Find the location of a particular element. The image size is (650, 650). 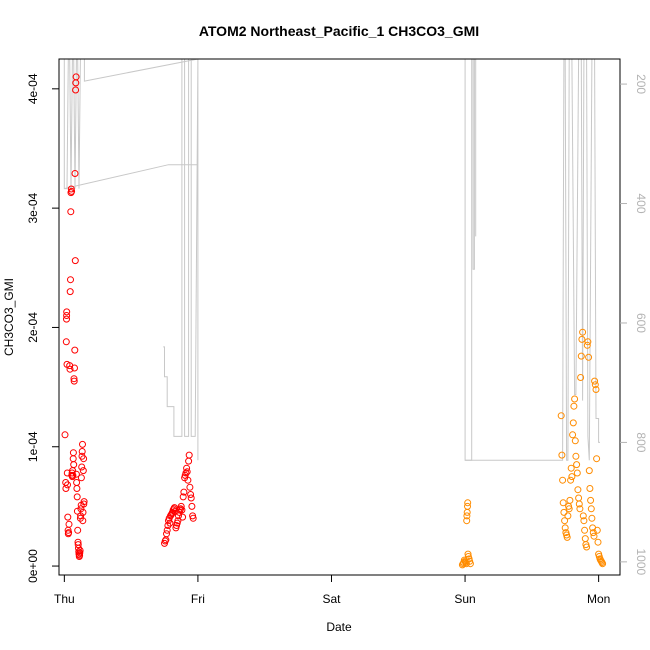

y2-tick-label: 200 is located at coordinates (641, 84).